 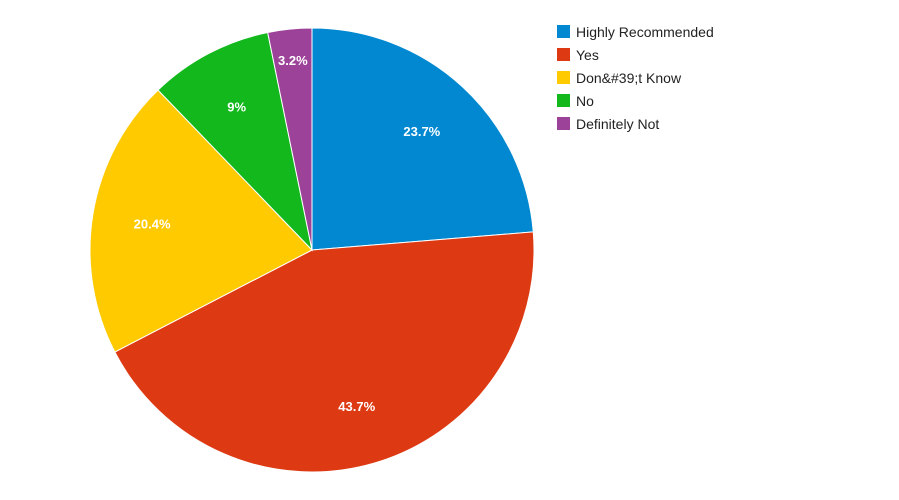 What do you see at coordinates (293, 60) in the screenshot?
I see `slice-label-definitely-not: 3.2%` at bounding box center [293, 60].